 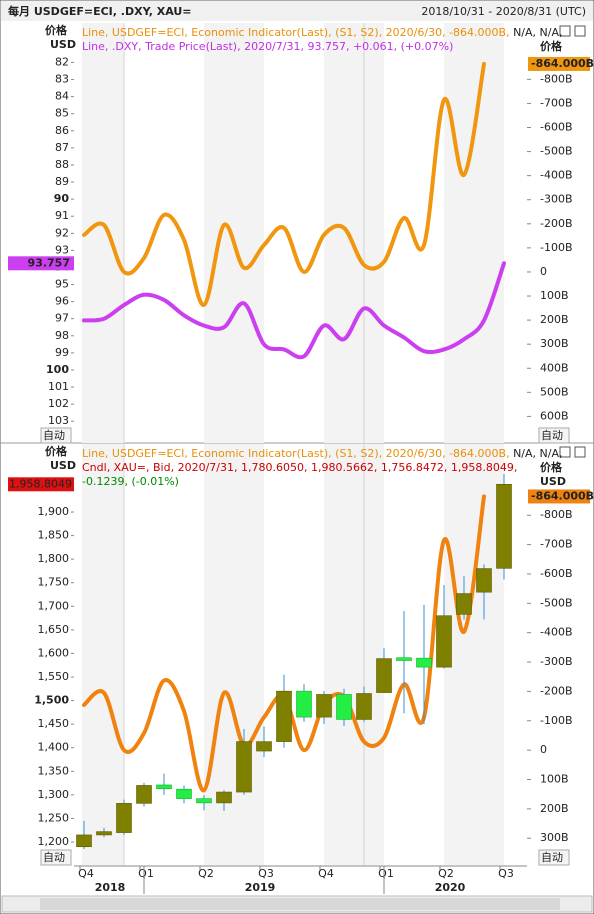 I want to click on y2-tick-label: -500B, so click(x=556, y=602).